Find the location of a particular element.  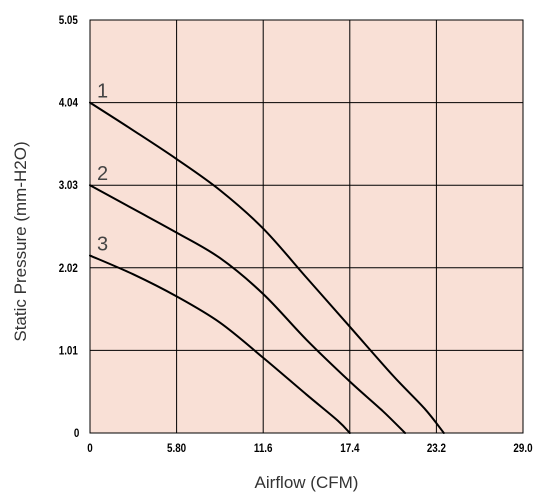

x-tick-label: 23.2 is located at coordinates (436, 448).